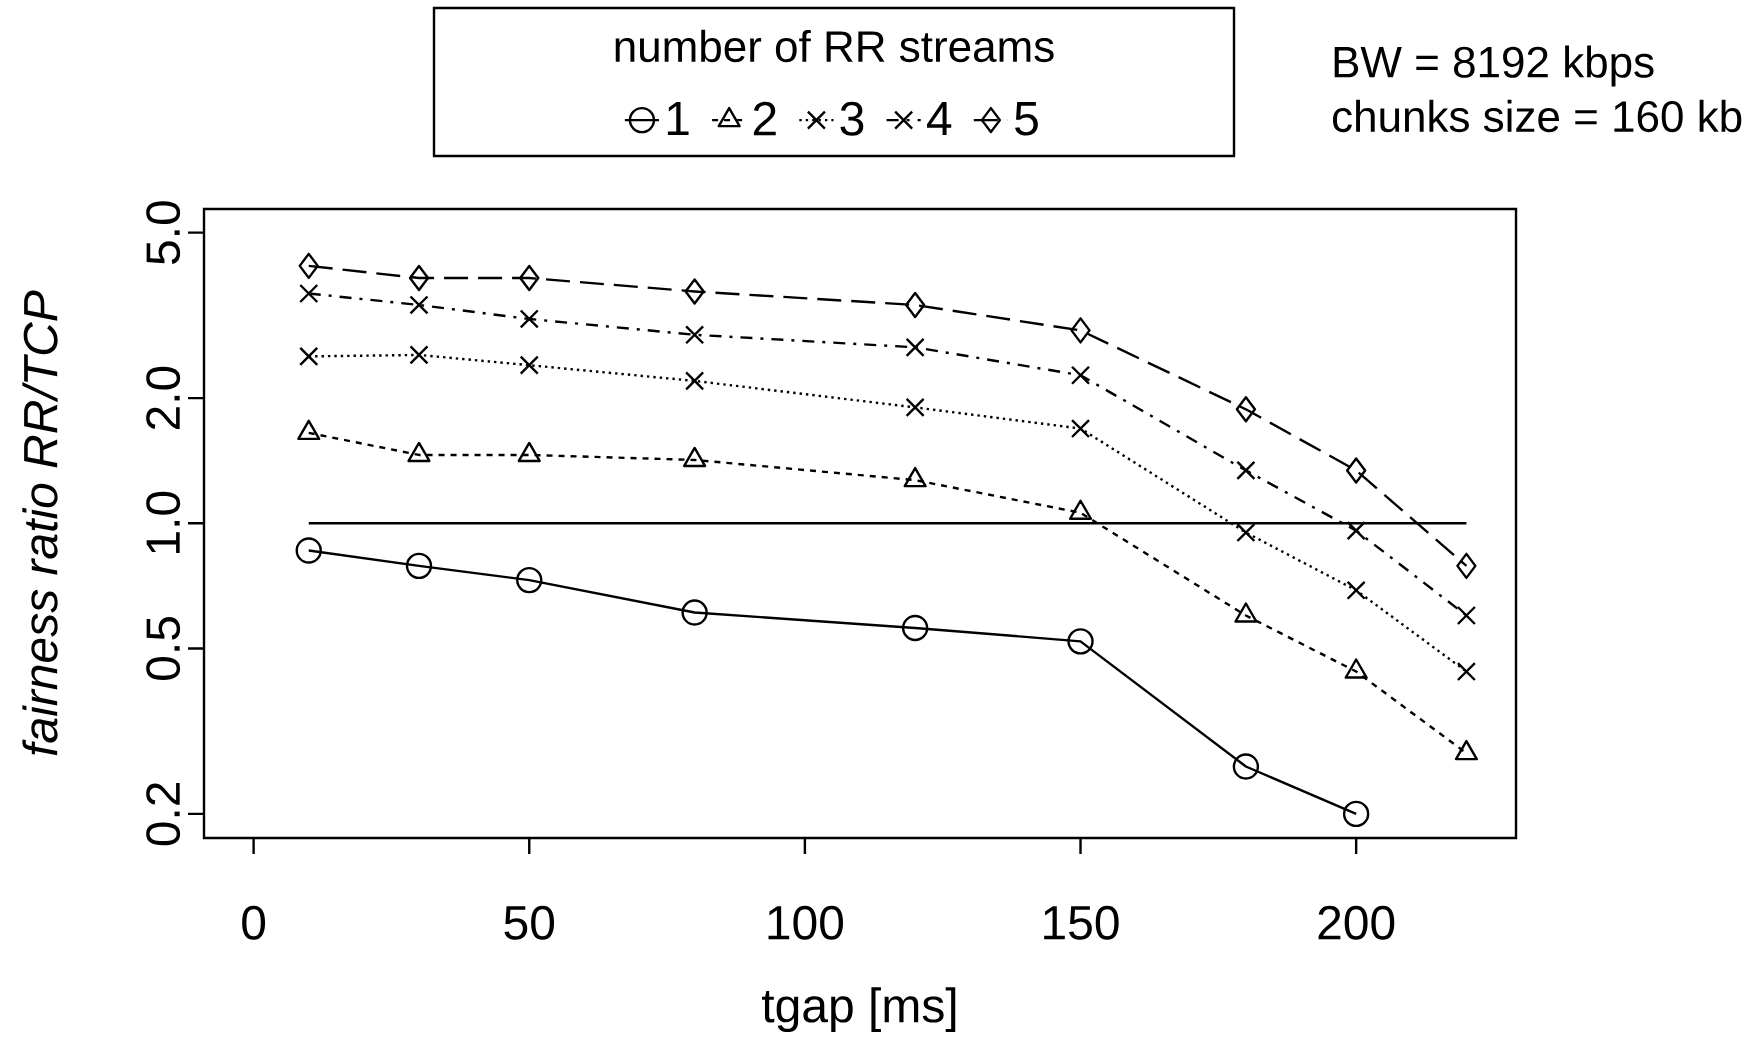  Describe the element at coordinates (163, 814) in the screenshot. I see `y-tick-label: 0.2` at that location.